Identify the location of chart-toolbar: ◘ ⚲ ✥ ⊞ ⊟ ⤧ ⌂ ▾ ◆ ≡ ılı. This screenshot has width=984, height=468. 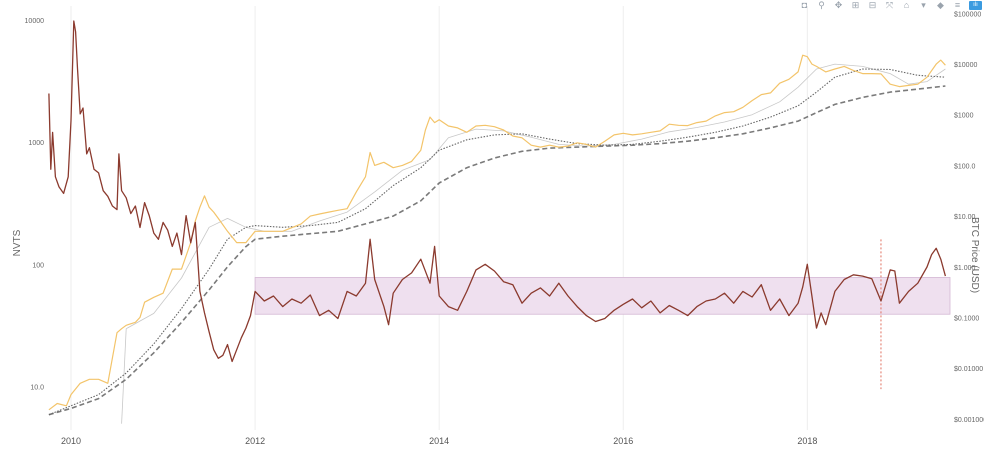
(890, 5).